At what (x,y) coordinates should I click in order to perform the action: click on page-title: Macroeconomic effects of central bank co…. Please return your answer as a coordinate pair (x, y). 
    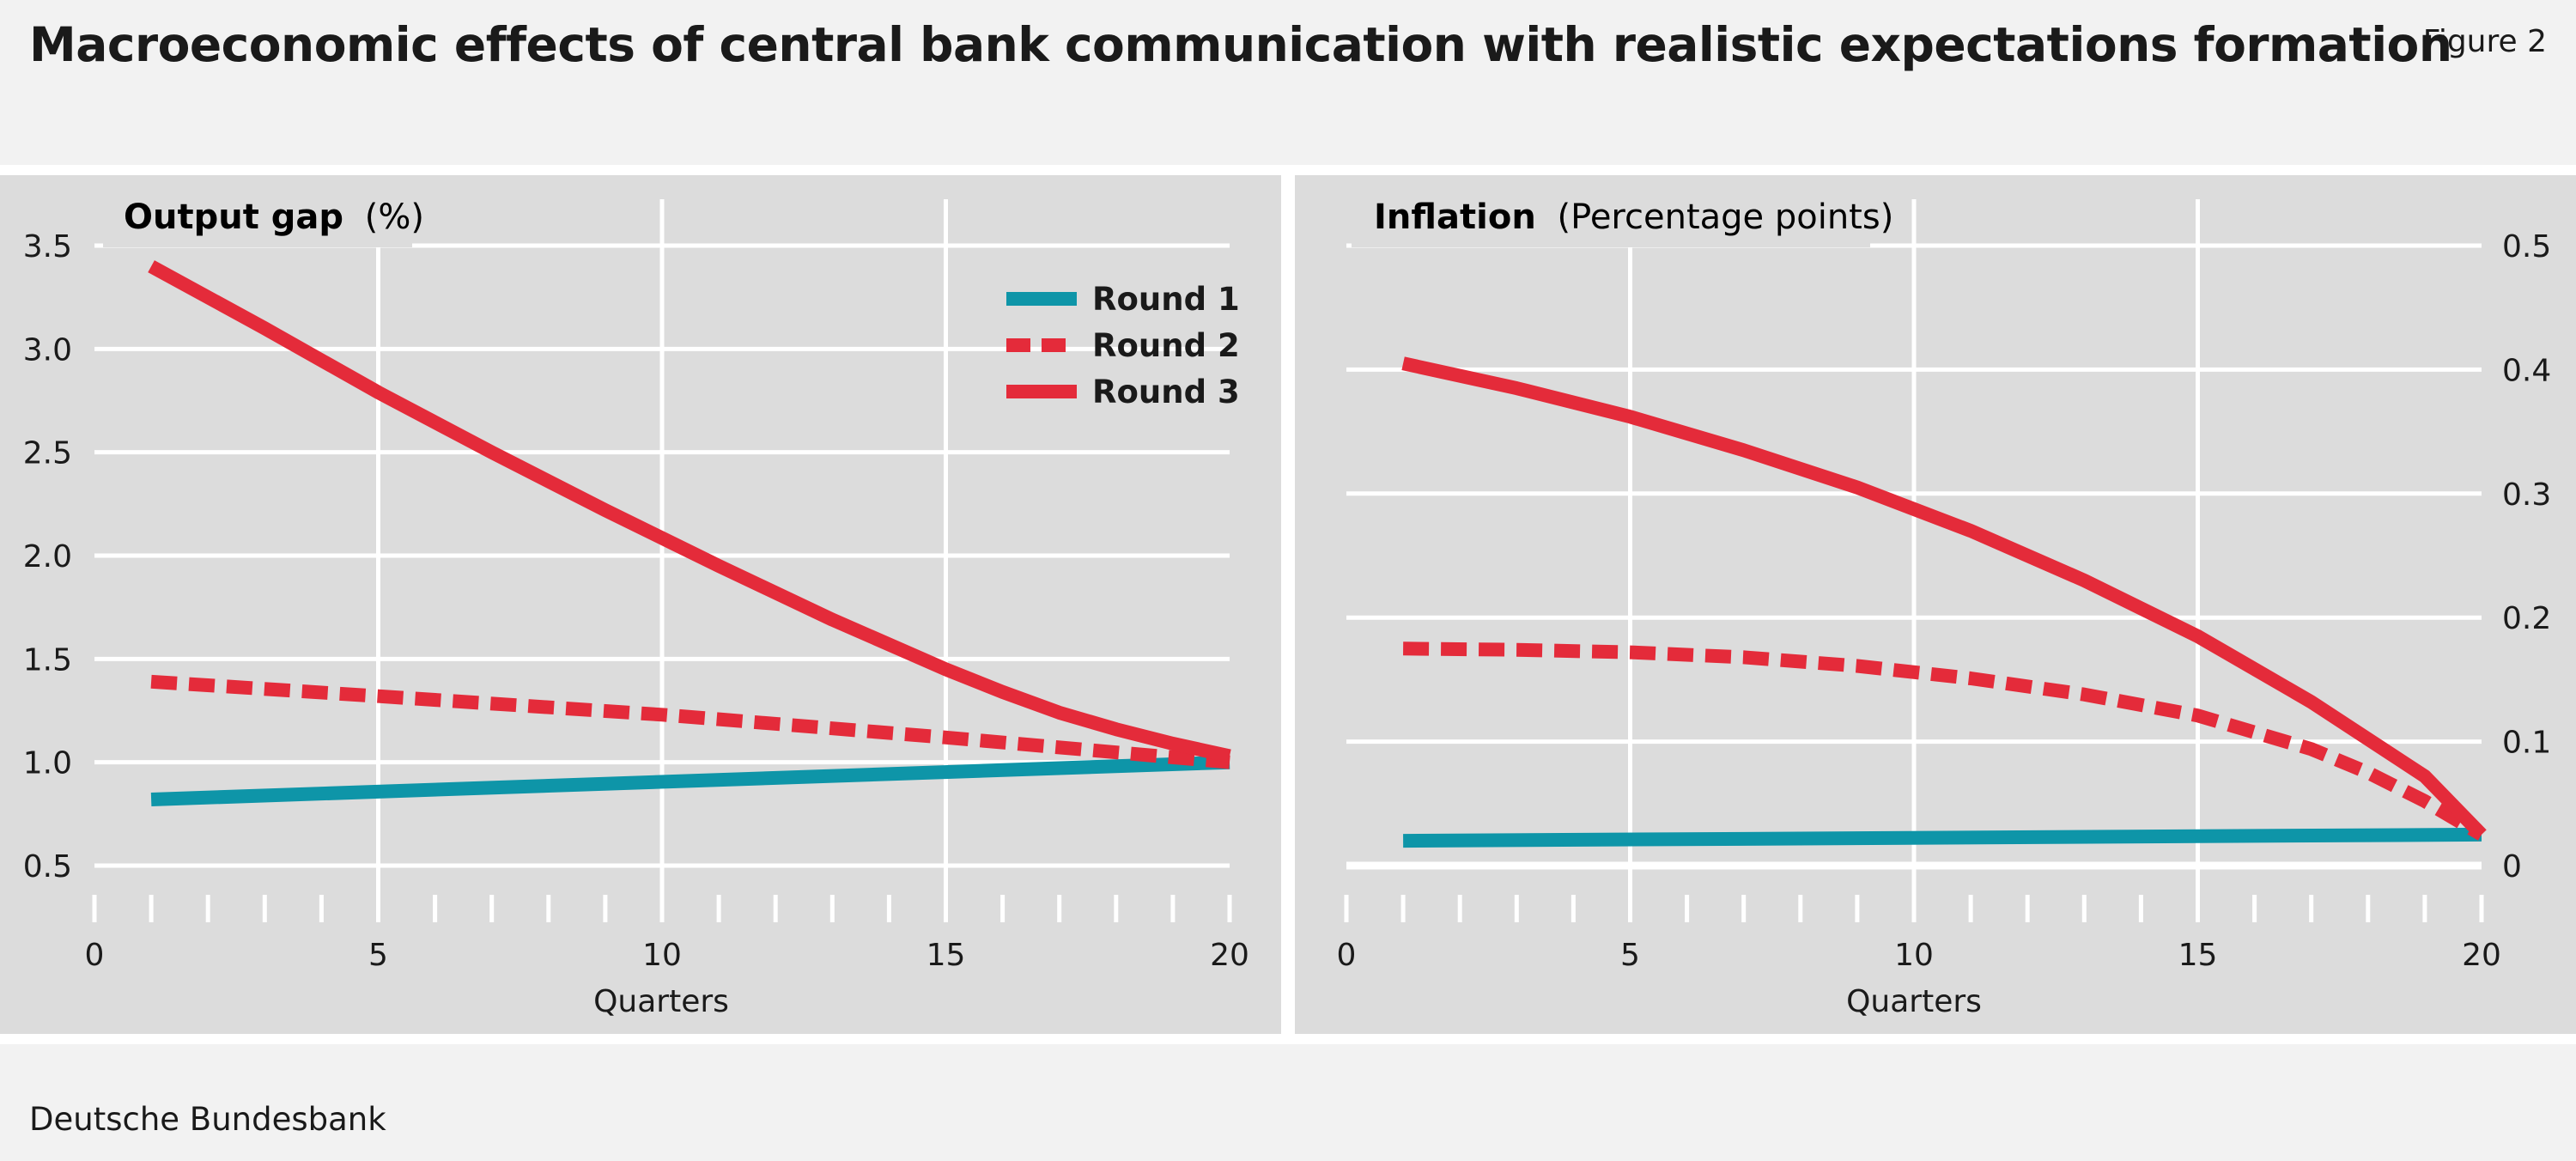
    Looking at the image, I should click on (1240, 44).